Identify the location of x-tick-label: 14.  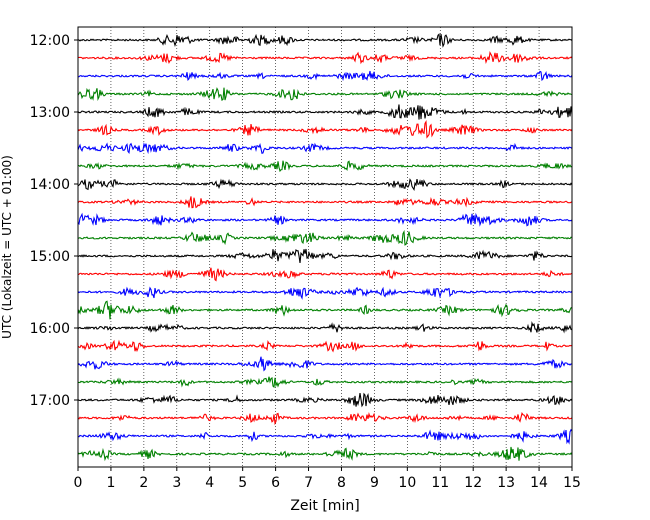
(539, 483).